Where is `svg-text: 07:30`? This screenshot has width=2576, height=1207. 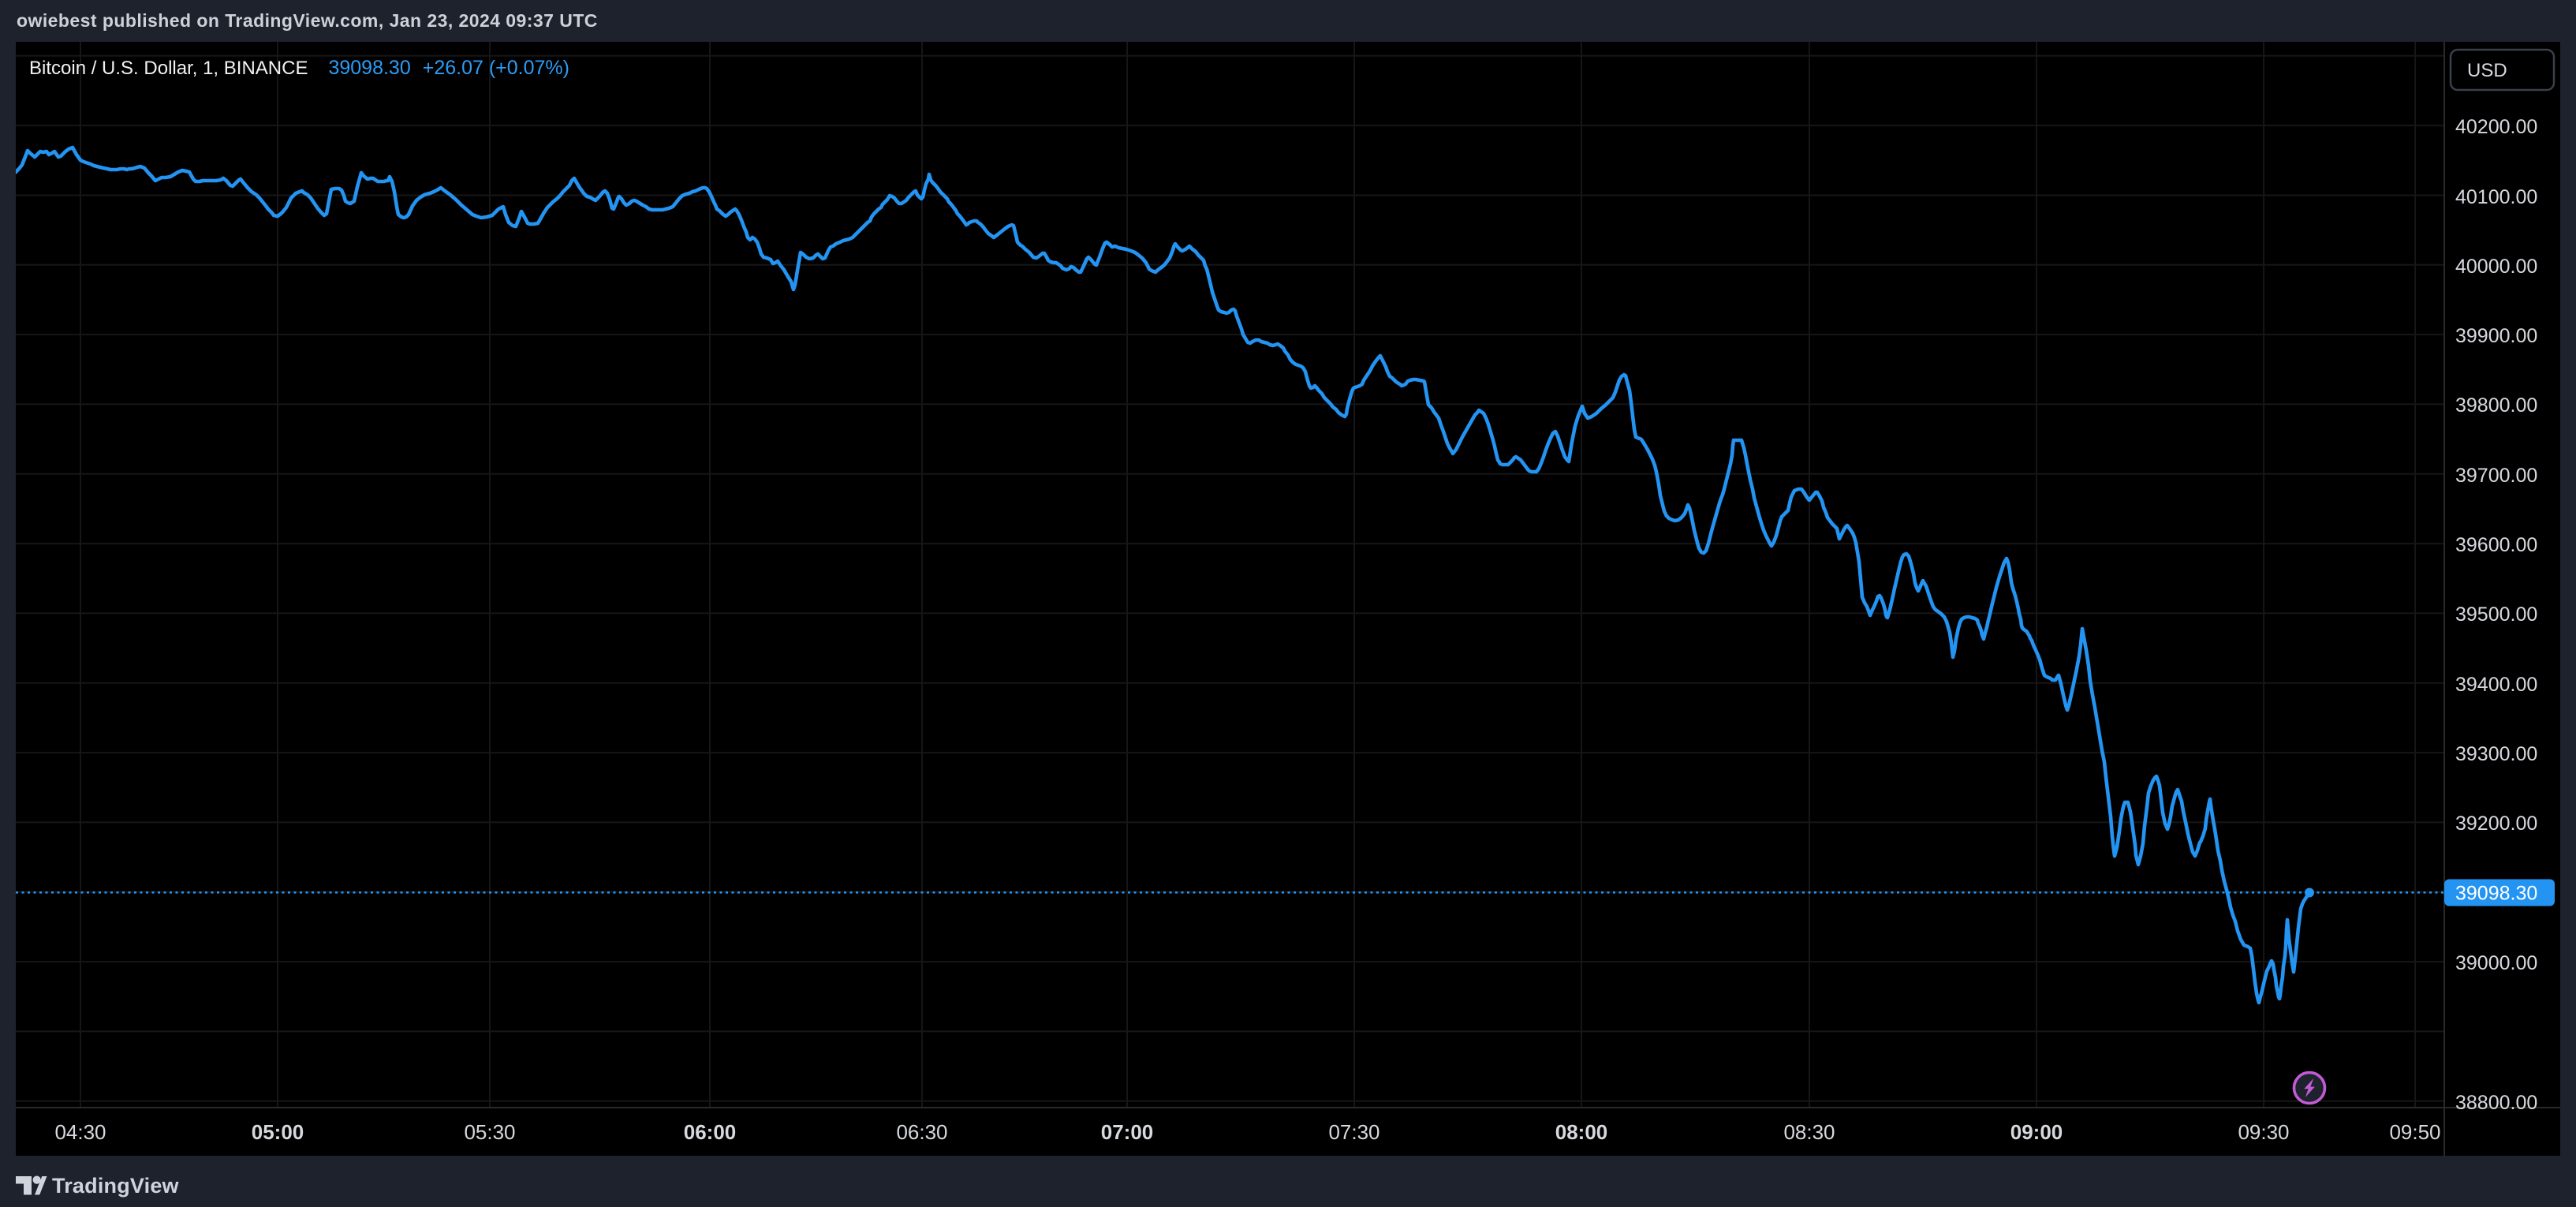
svg-text: 07:30 is located at coordinates (1353, 1132).